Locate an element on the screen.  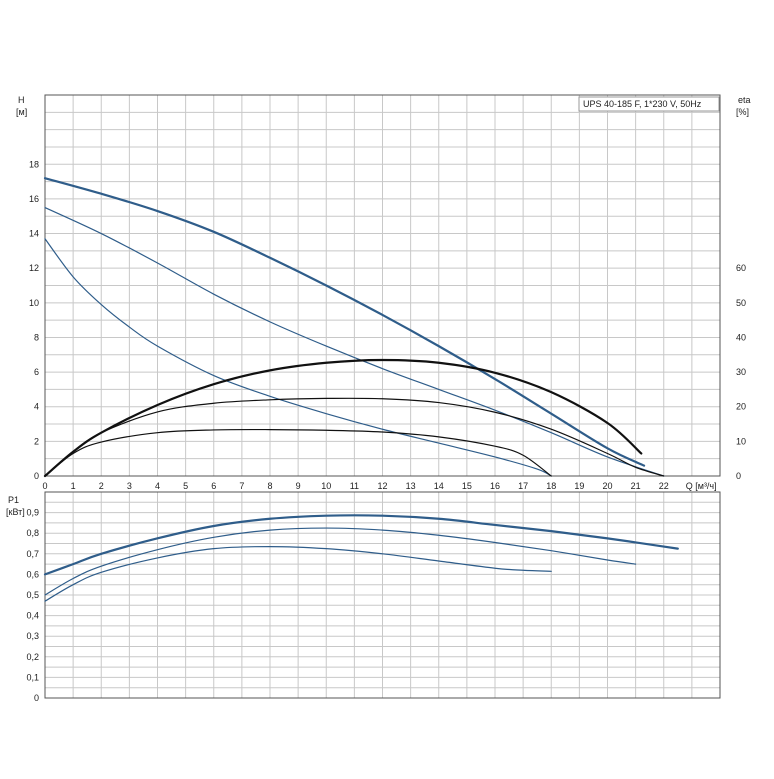
x-tick-label: 16 is located at coordinates (495, 486).